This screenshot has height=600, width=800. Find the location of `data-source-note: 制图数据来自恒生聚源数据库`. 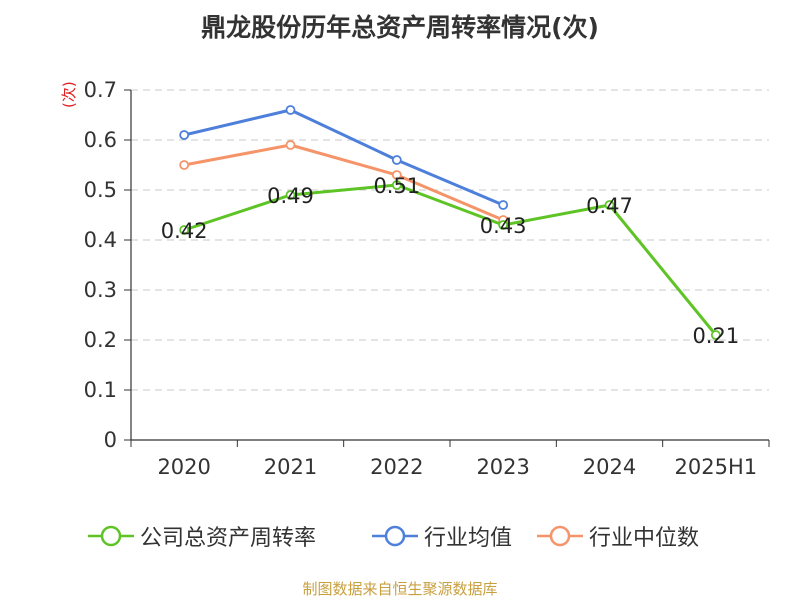

data-source-note: 制图数据来自恒生聚源数据库 is located at coordinates (400, 589).